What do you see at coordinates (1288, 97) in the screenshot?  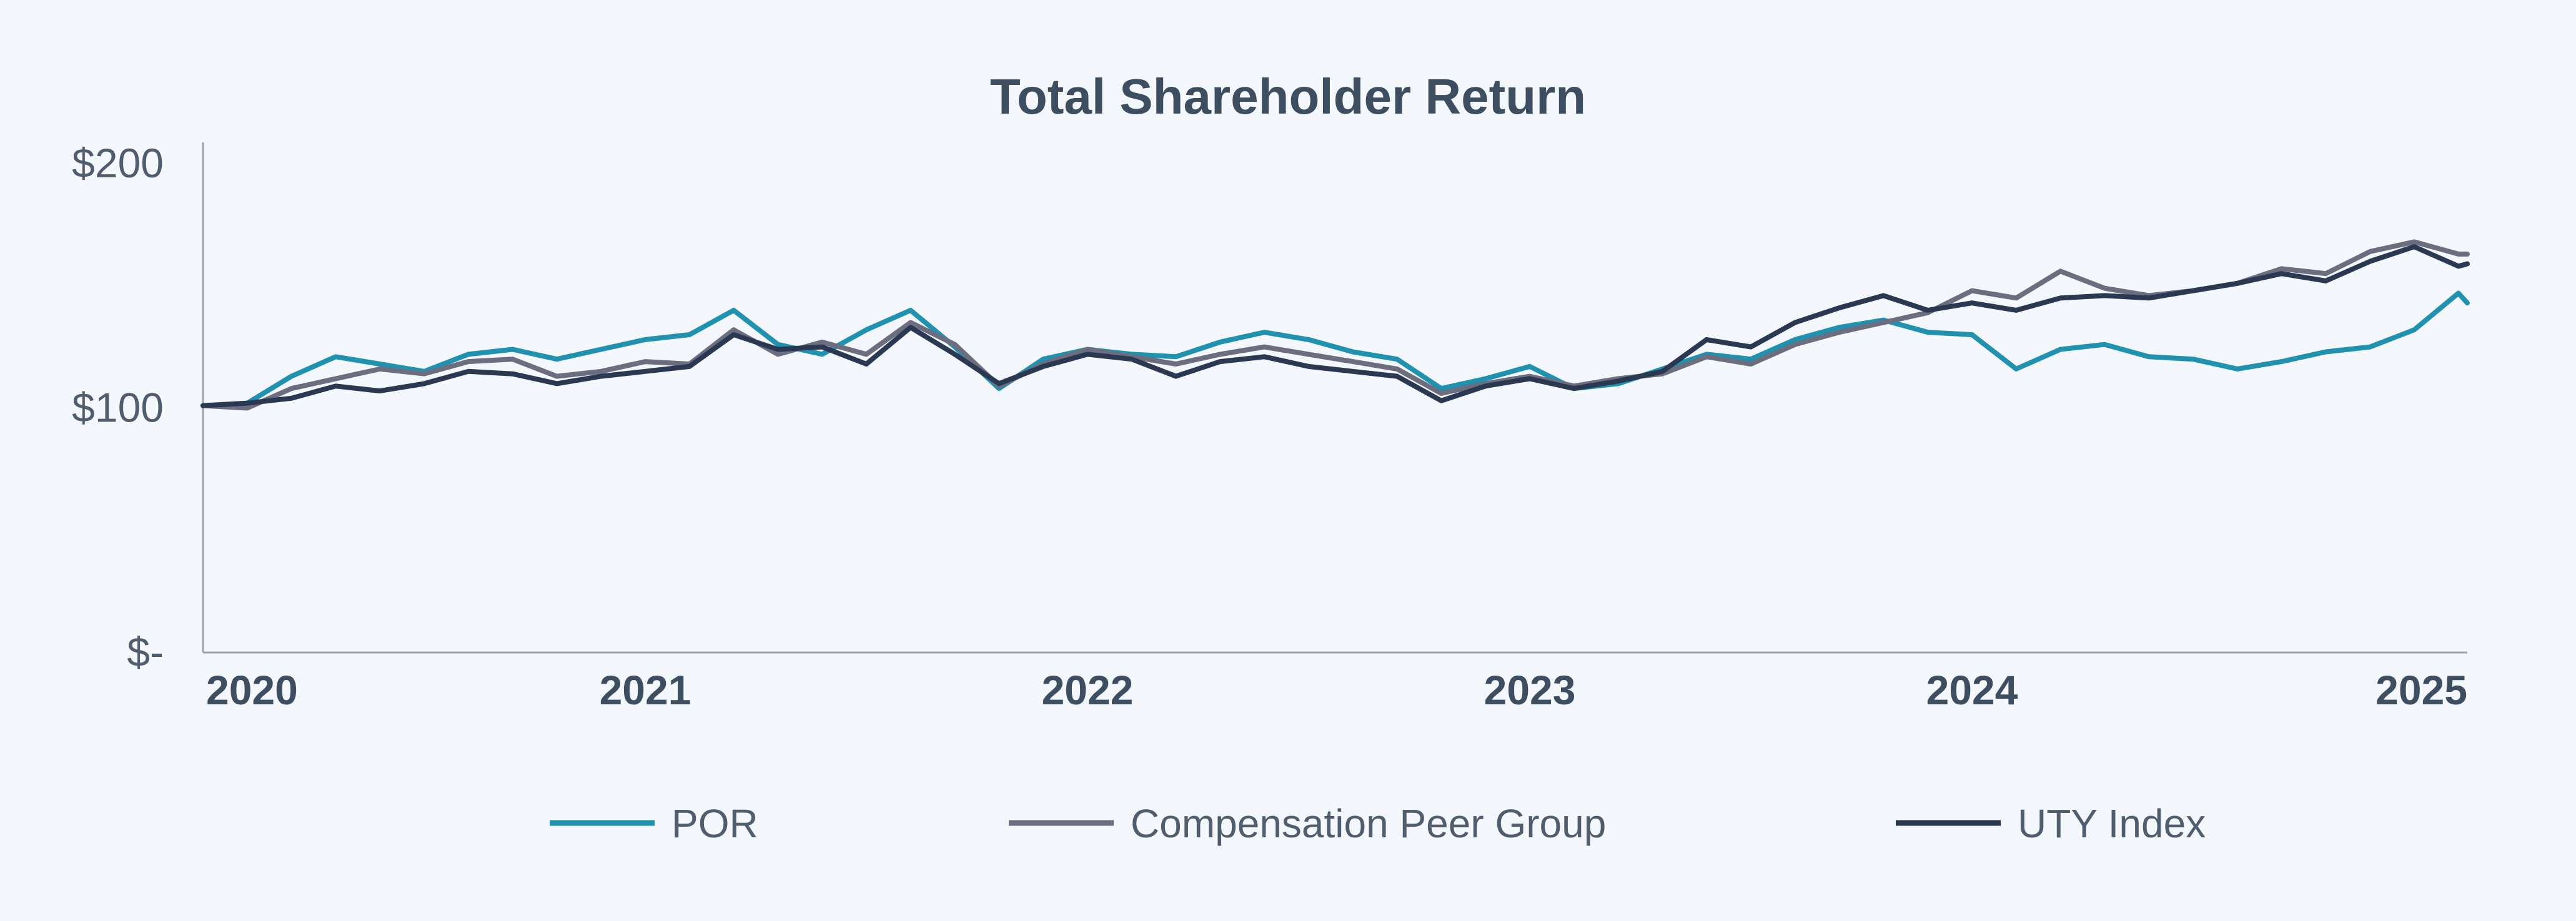 I see `chart-title: Total Shareholder Return` at bounding box center [1288, 97].